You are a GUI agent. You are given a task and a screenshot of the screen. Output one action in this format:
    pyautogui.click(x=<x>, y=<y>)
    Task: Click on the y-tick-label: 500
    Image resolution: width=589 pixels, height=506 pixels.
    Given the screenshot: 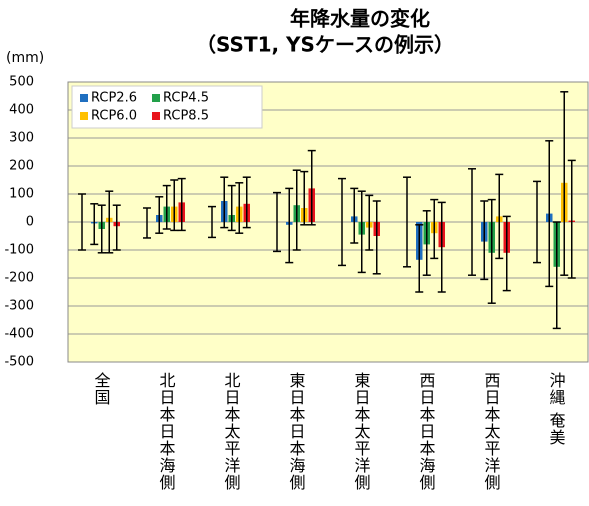 What is the action you would take?
    pyautogui.click(x=21, y=82)
    